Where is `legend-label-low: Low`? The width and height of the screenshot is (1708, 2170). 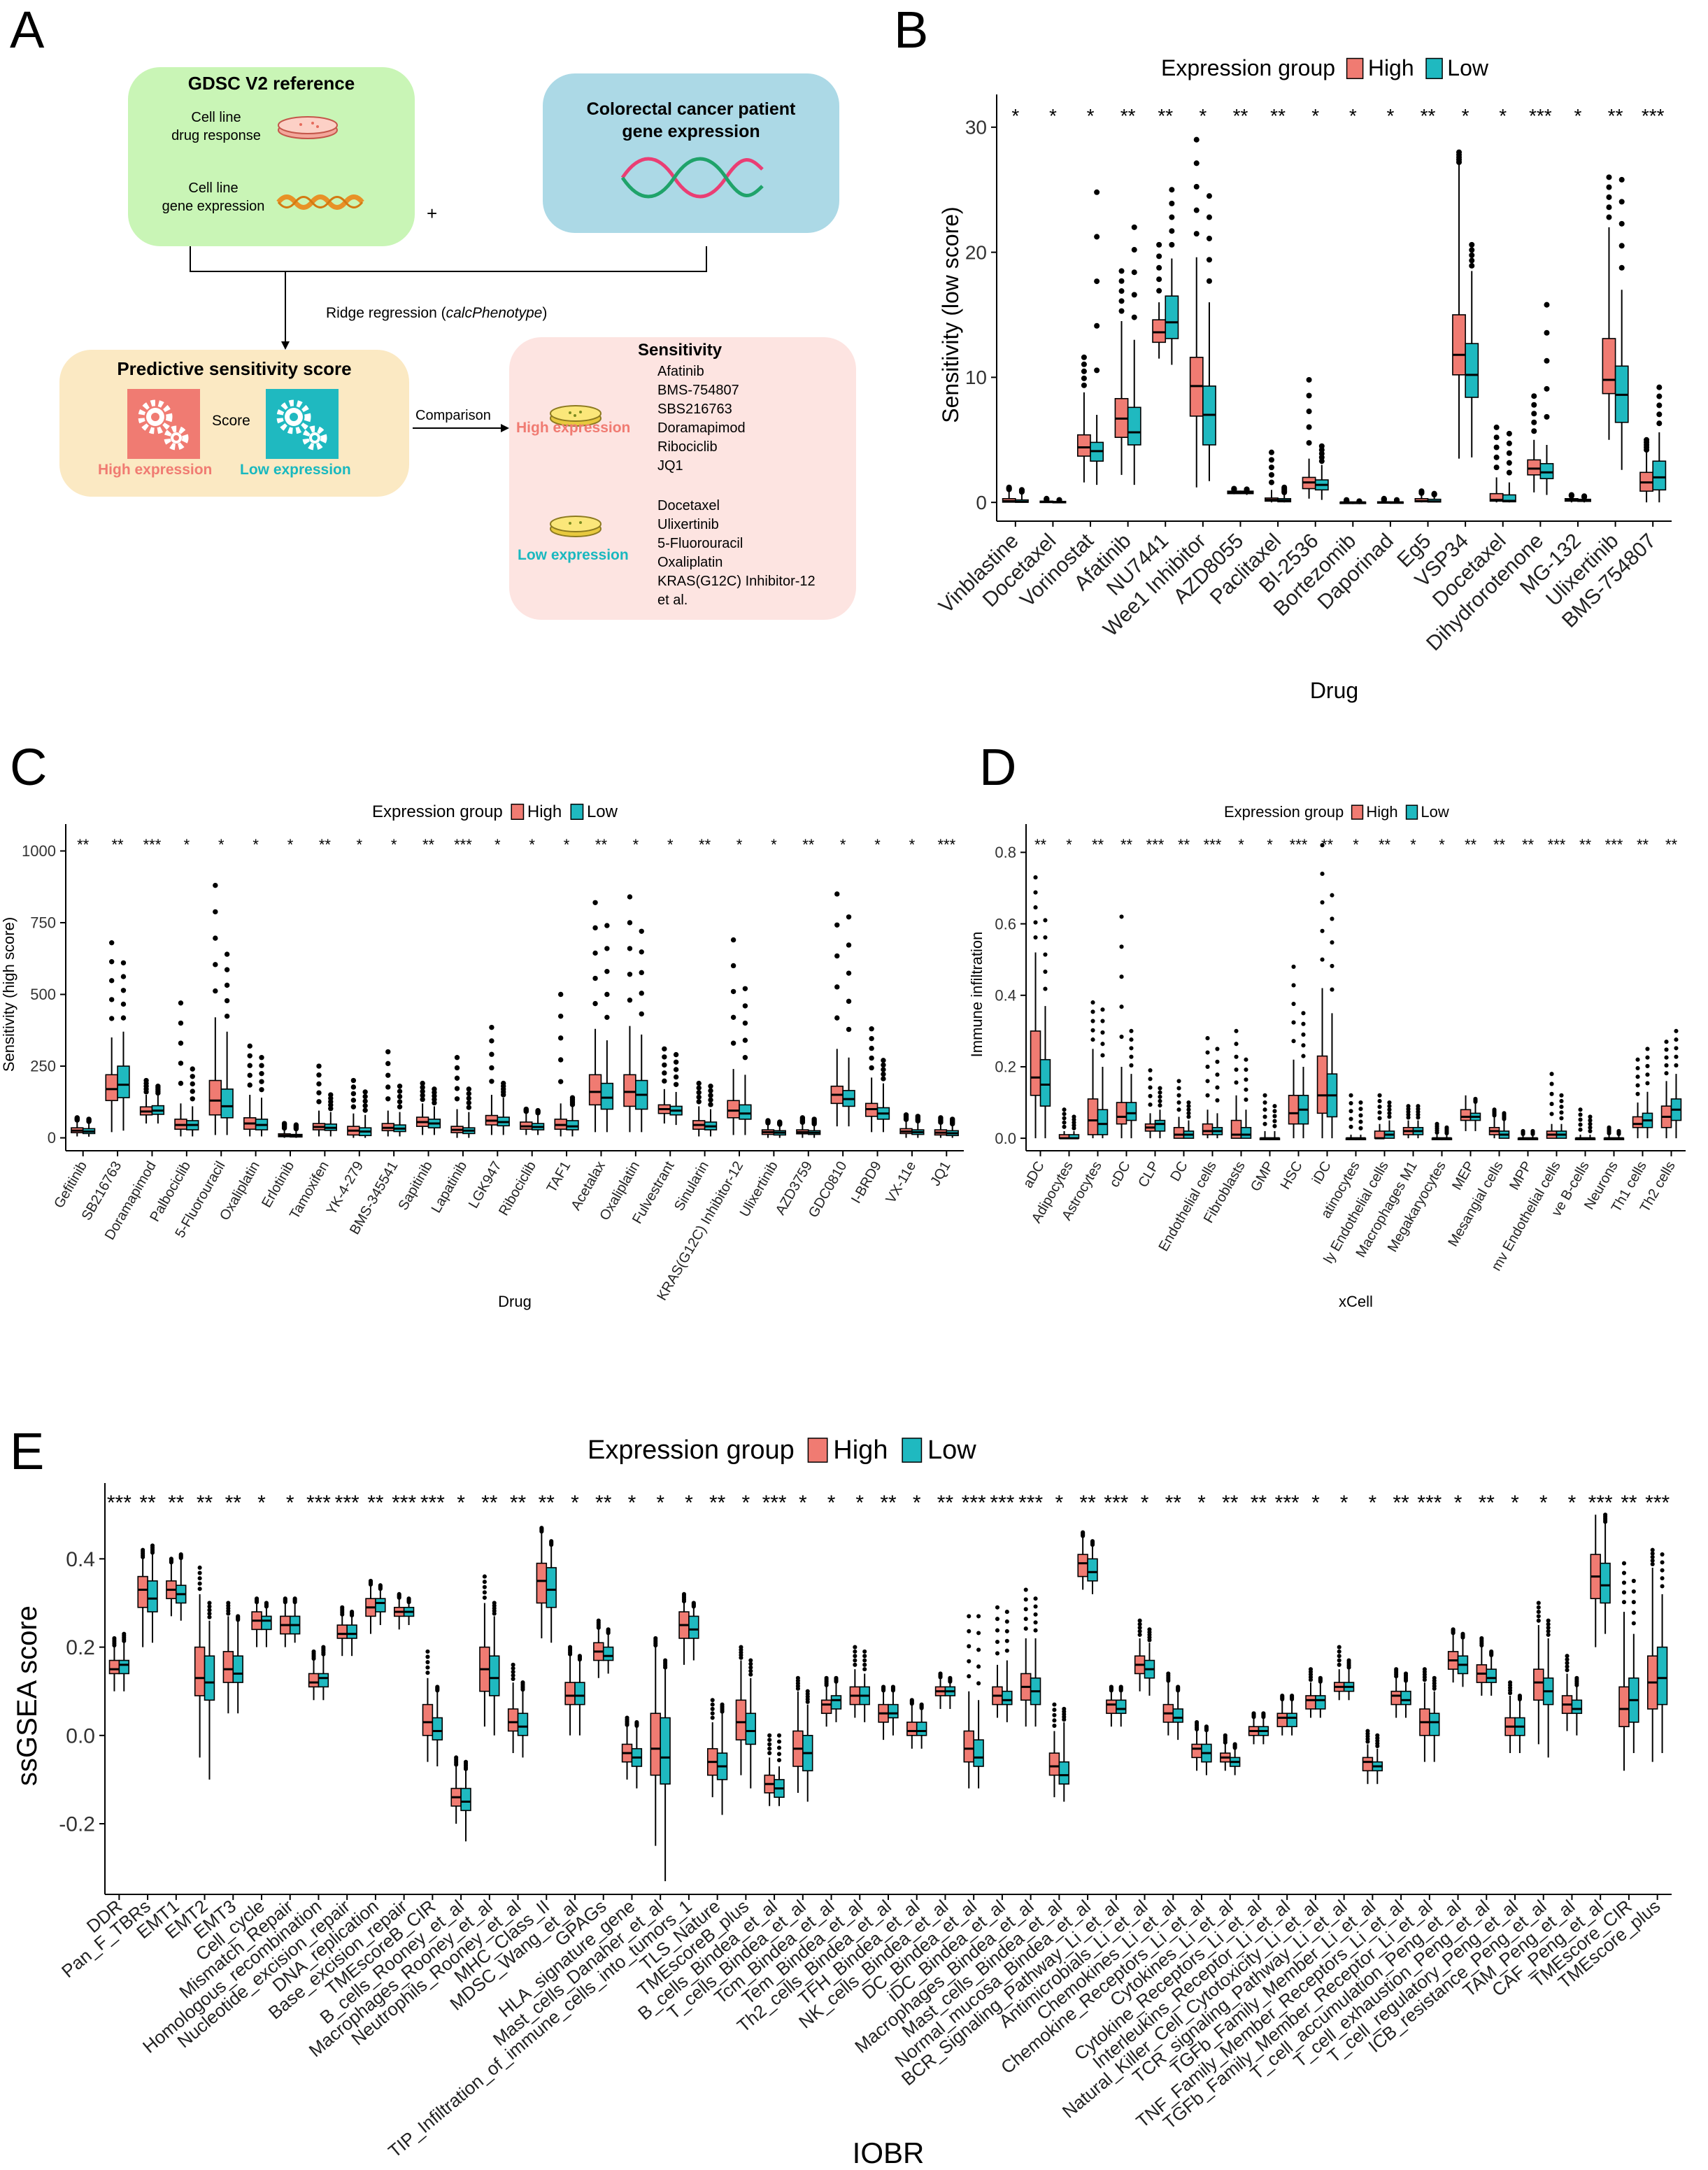
legend-label-low: Low is located at coordinates (1435, 812).